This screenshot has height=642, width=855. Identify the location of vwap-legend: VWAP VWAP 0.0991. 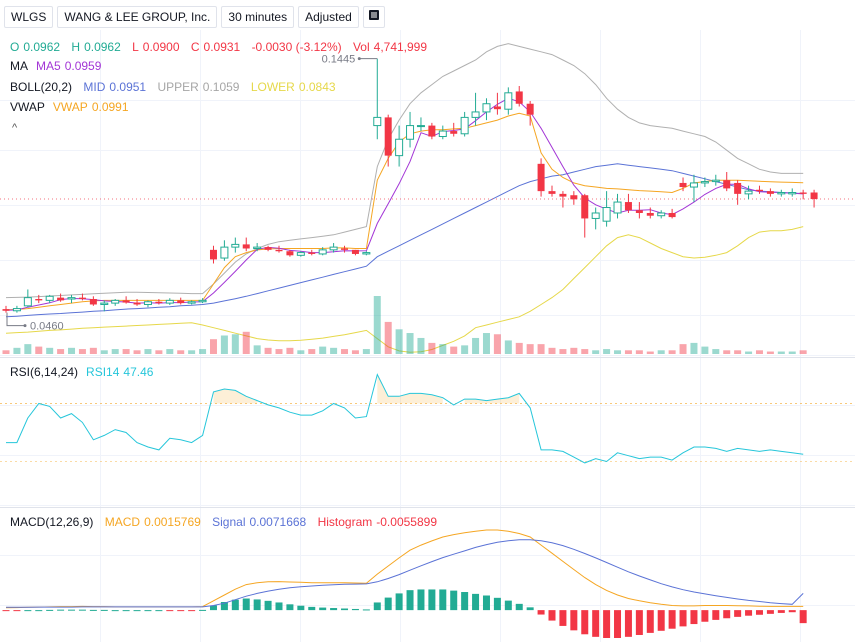
(73, 107).